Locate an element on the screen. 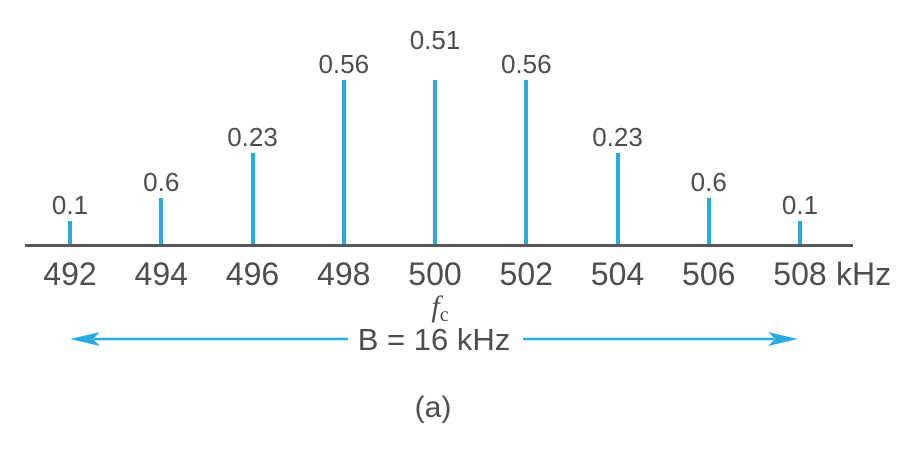 The width and height of the screenshot is (912, 450). carrier-frequency-label: fc is located at coordinates (440, 308).